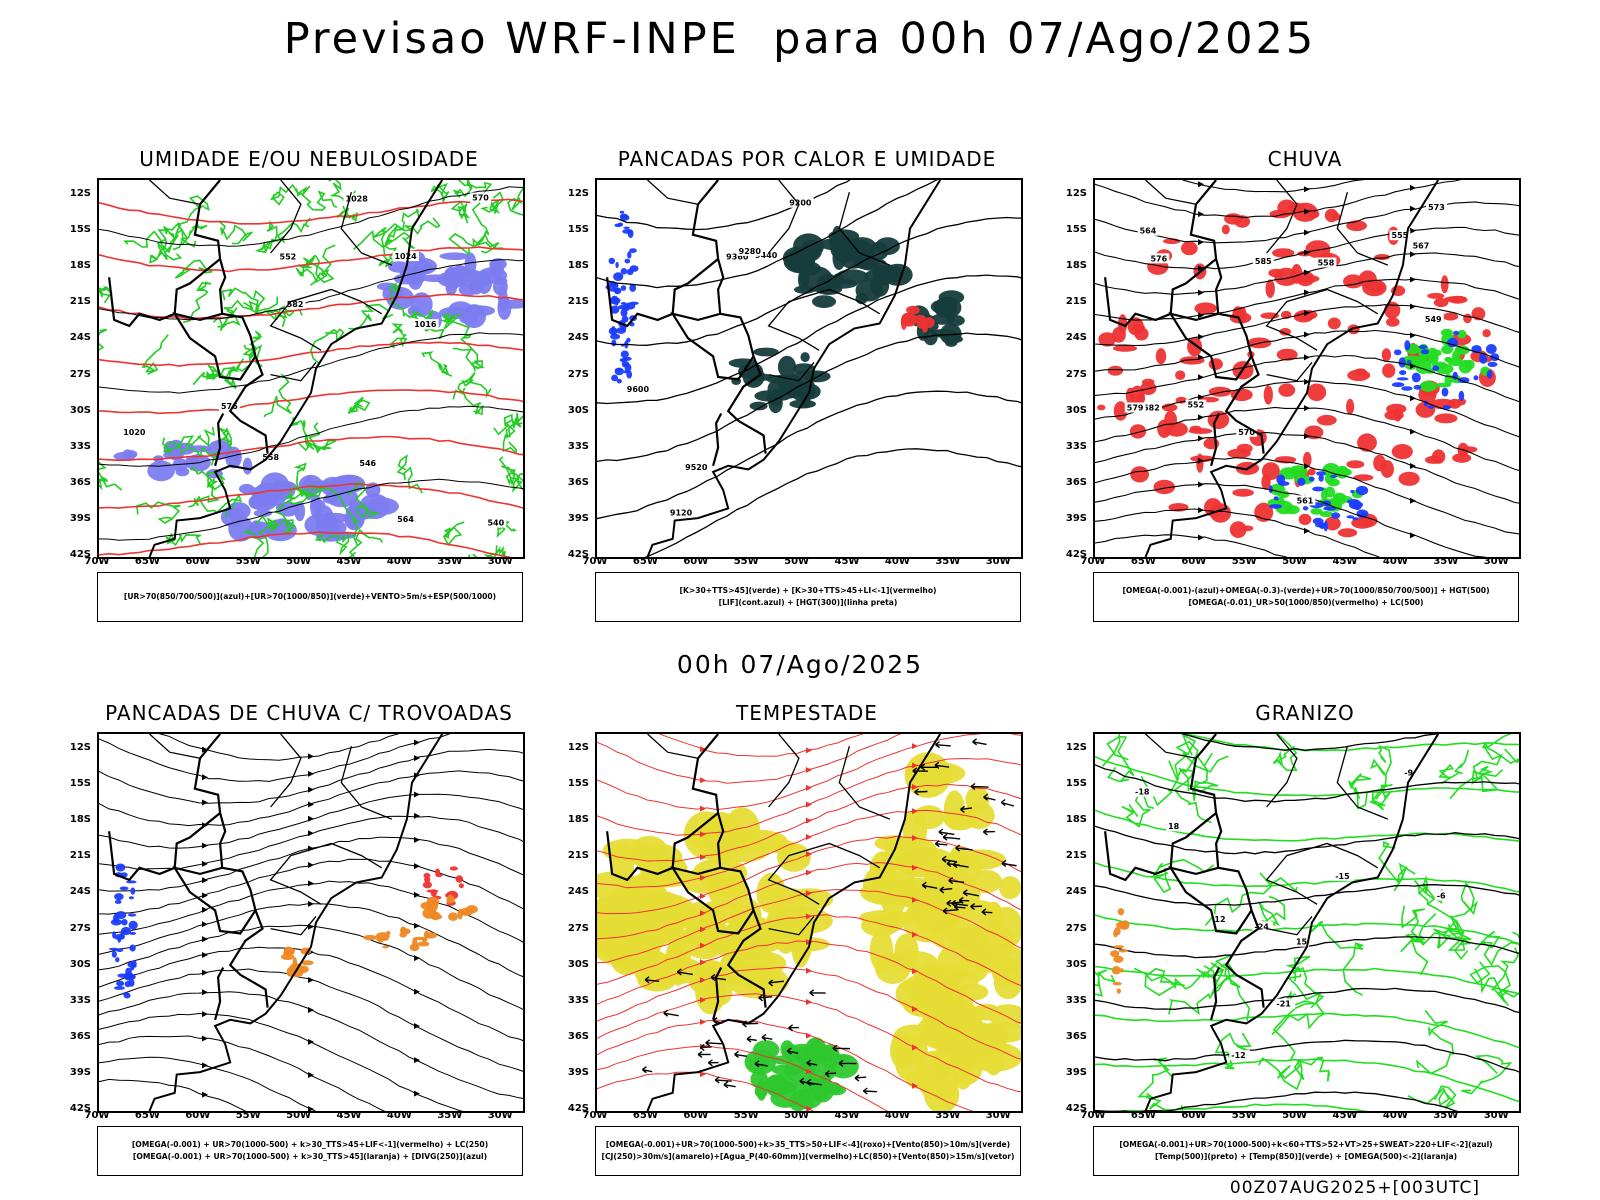  I want to click on footer-timestamp: 00Z07AUG2025+[003UTC], so click(1354, 1188).